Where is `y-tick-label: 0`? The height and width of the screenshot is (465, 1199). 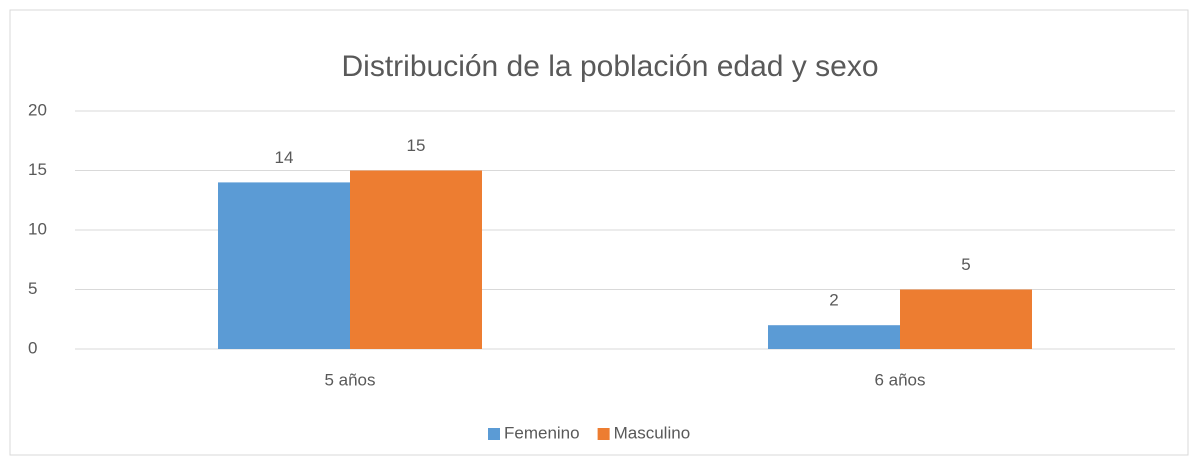
y-tick-label: 0 is located at coordinates (32, 347).